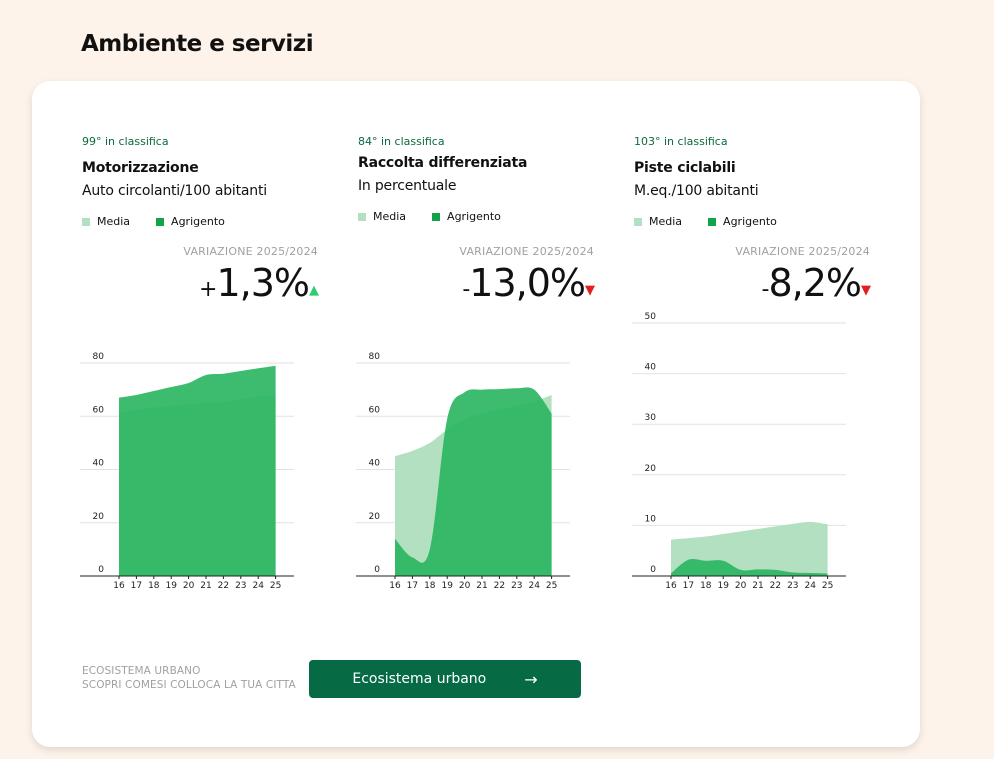  I want to click on variation-value: -13,0%▼, so click(474, 283).